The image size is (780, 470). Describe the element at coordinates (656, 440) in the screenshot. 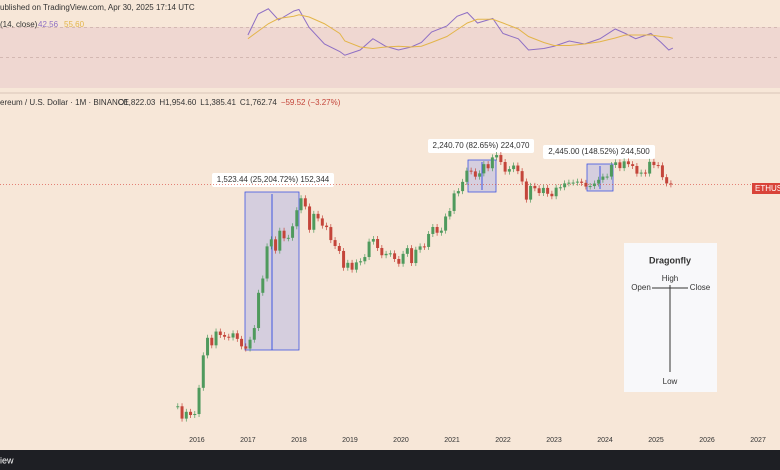

I see `x-tick-label: 2025` at that location.